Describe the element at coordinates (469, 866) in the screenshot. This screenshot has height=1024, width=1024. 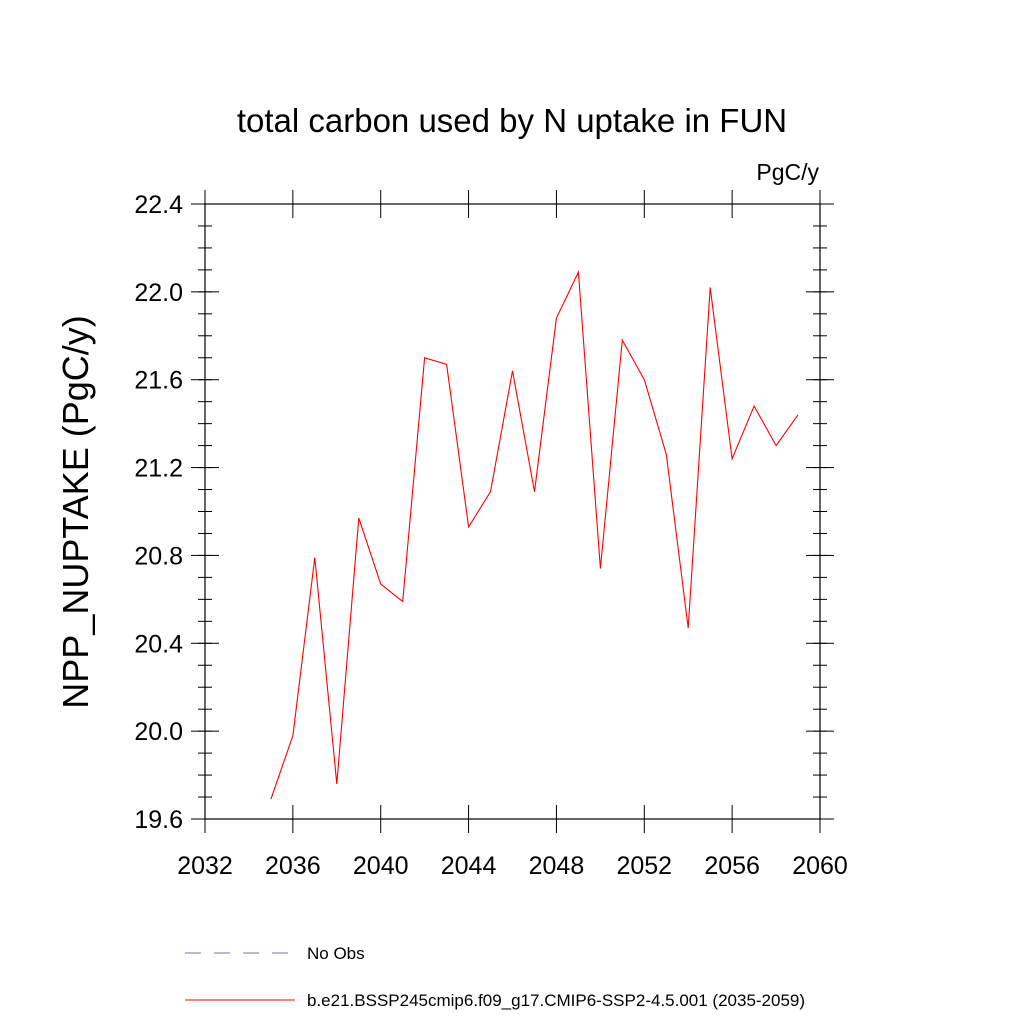
I see `x-tick-label: 2044` at that location.